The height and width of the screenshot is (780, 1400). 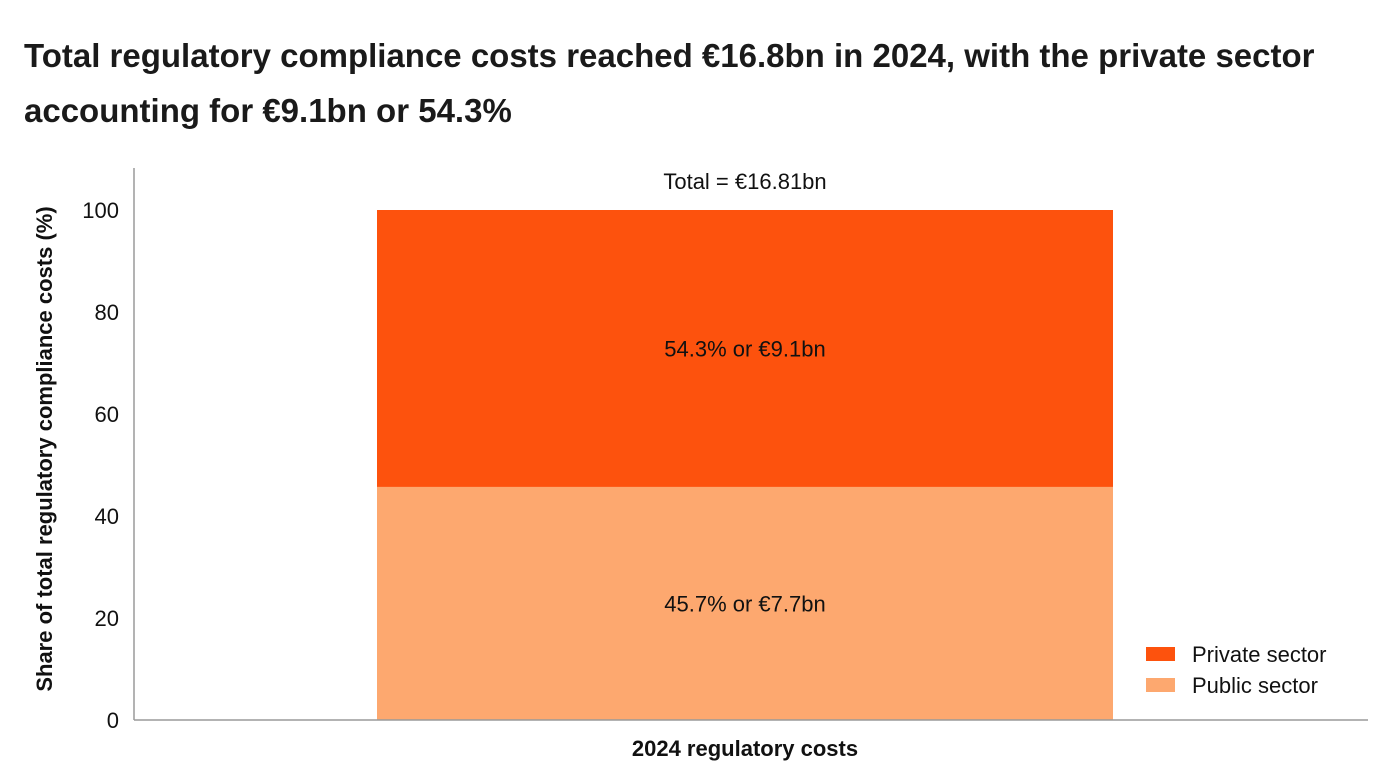 I want to click on y-tick-label: 20, so click(x=107, y=618).